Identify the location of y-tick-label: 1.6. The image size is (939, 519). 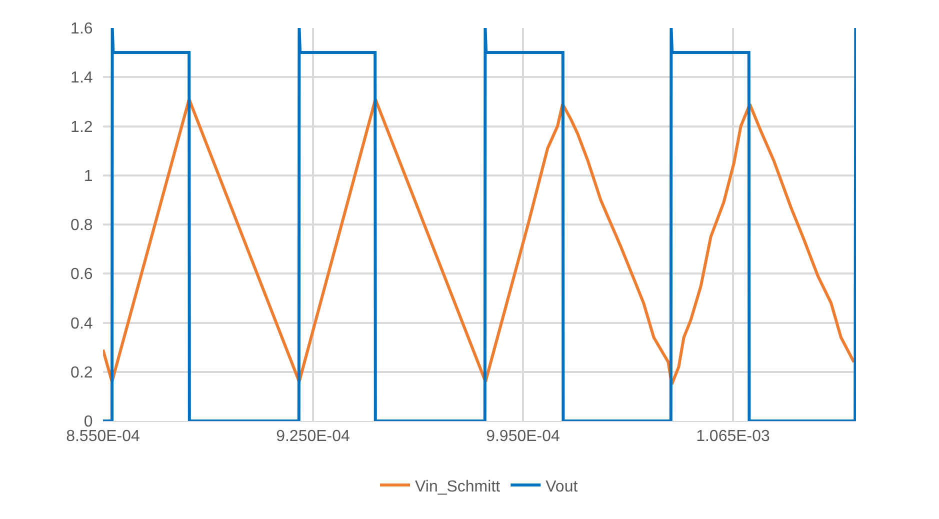
(81, 29).